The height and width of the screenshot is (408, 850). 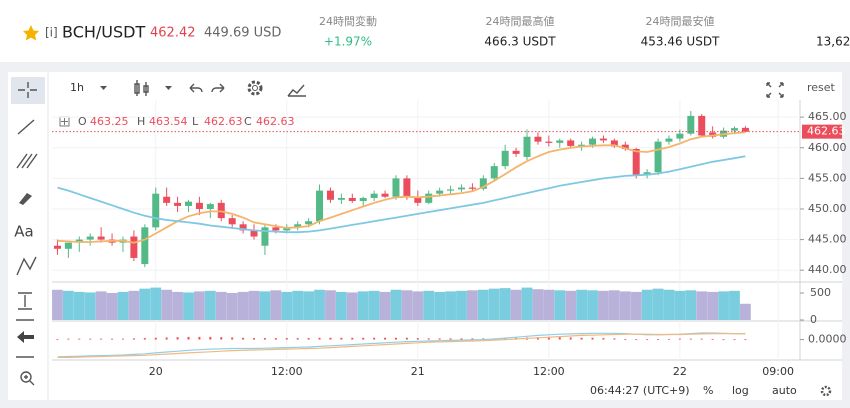 I want to click on brush-tool, so click(x=25, y=199).